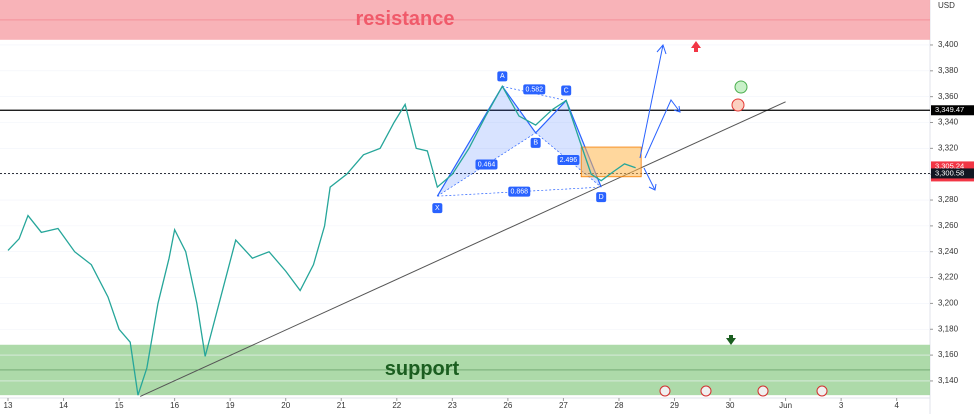 The height and width of the screenshot is (419, 974). I want to click on price-label: 3,349.47, so click(949, 109).